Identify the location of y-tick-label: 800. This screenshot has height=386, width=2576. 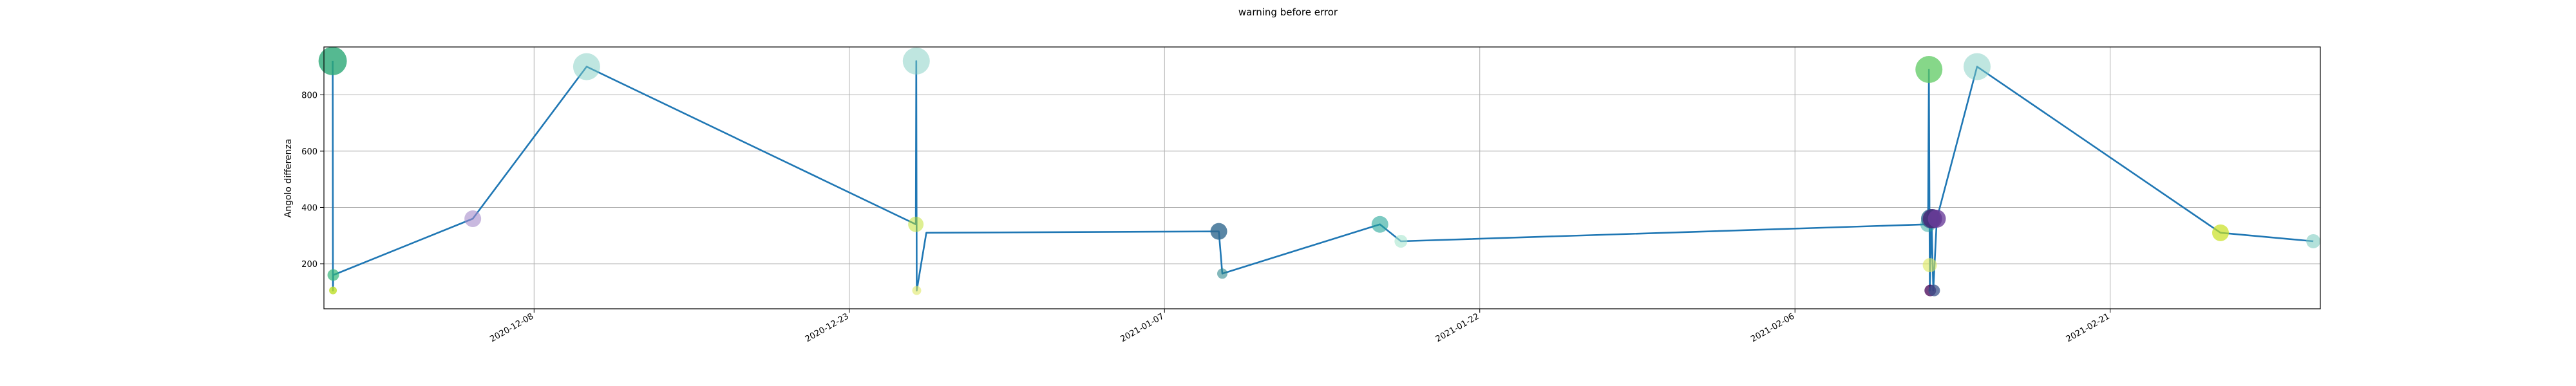
(309, 95).